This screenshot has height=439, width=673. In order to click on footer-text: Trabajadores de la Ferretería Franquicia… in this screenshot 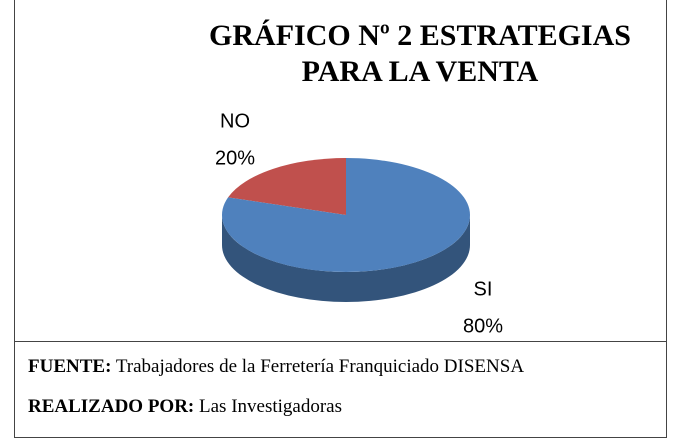, I will do `click(320, 366)`.